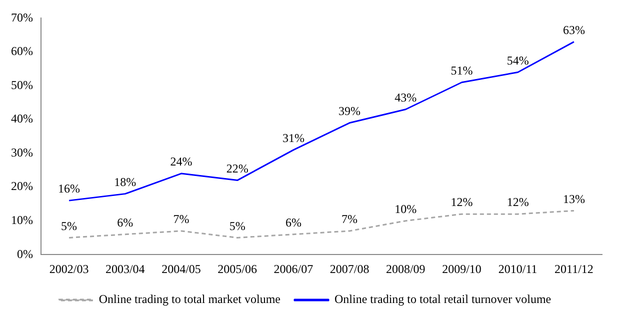  Describe the element at coordinates (350, 269) in the screenshot. I see `x-tick-label: 2007/08` at that location.